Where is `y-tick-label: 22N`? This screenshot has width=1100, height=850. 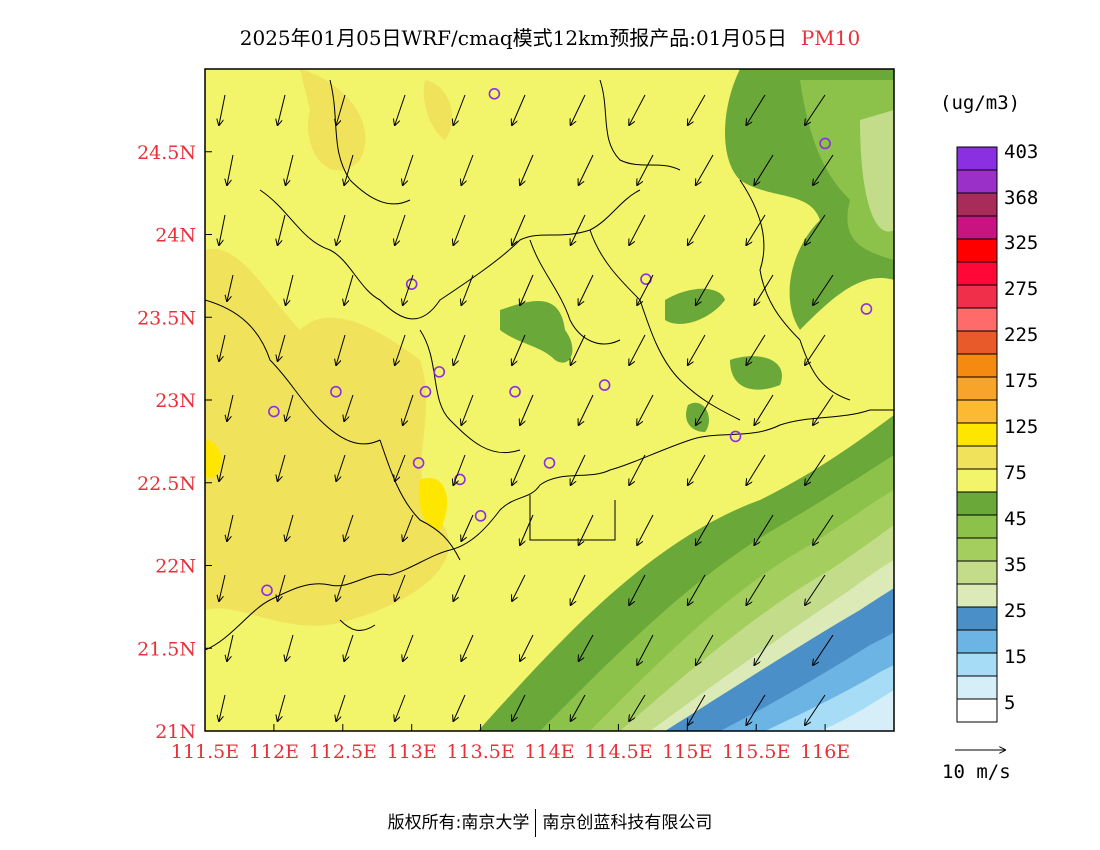
y-tick-label: 22N is located at coordinates (175, 567).